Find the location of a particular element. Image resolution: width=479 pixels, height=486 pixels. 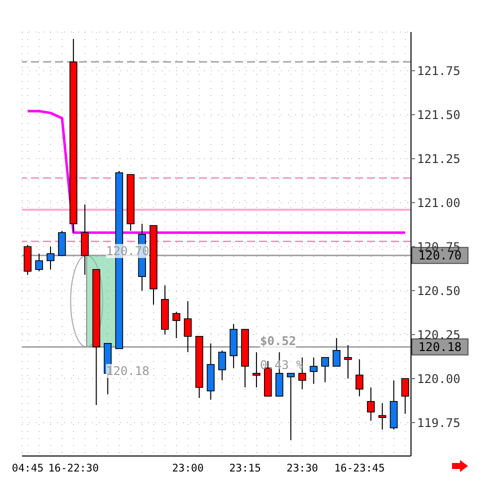

x-tick-label: 23:30 is located at coordinates (302, 468).